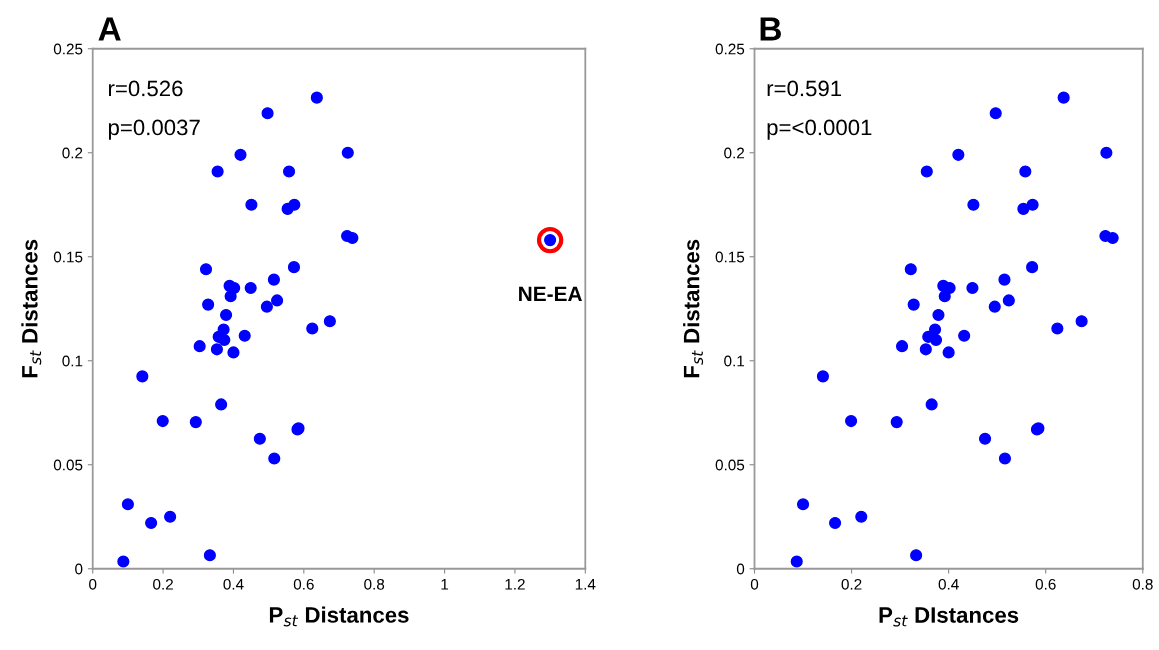 The width and height of the screenshot is (1159, 650). Describe the element at coordinates (585, 584) in the screenshot. I see `x-tick-label: 1.4` at that location.